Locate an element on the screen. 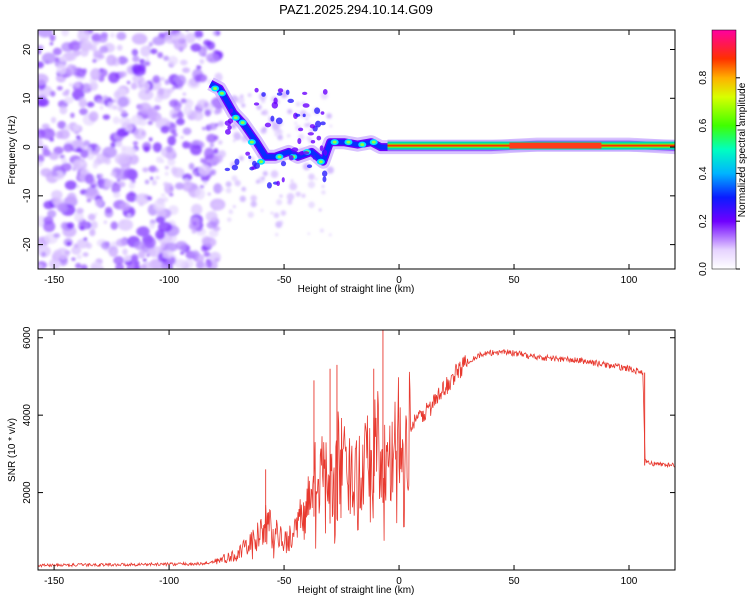 The width and height of the screenshot is (750, 600). colorbar-label: Normalized spectral amplitude is located at coordinates (742, 149).